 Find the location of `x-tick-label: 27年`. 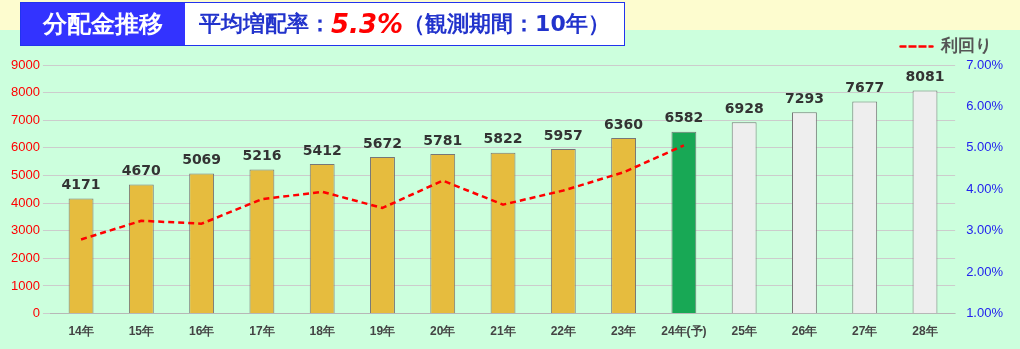

x-tick-label: 27年 is located at coordinates (865, 331).